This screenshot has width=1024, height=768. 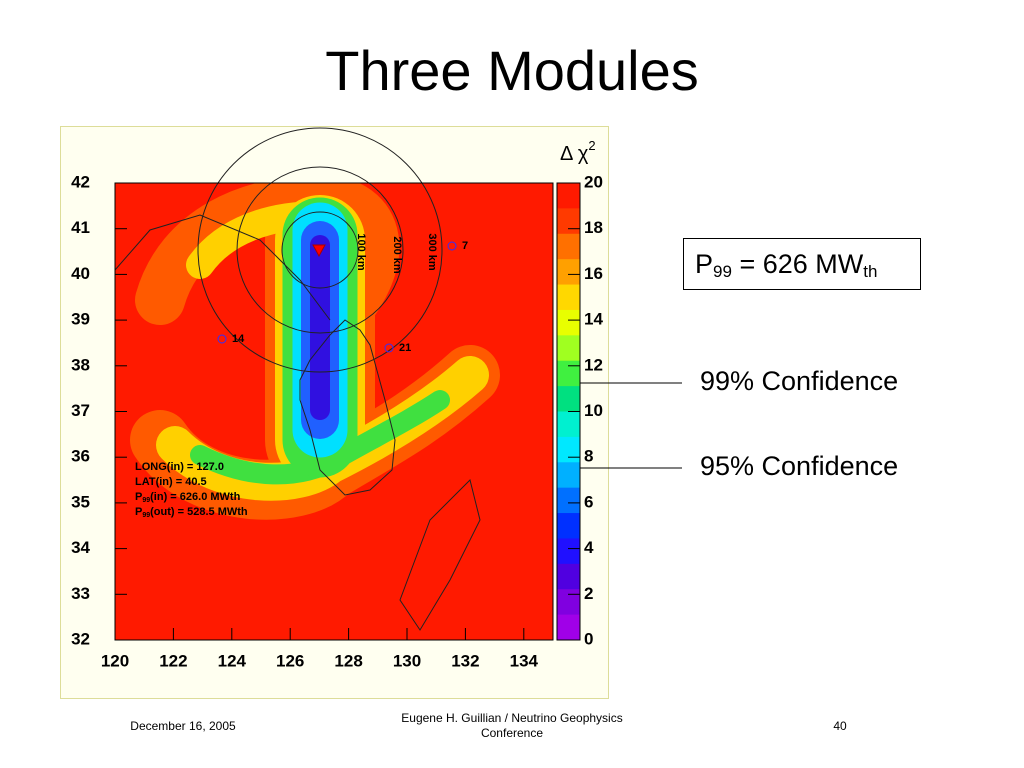 What do you see at coordinates (199, 512) in the screenshot?
I see `info-text: (out) = 528.5 MWth` at bounding box center [199, 512].